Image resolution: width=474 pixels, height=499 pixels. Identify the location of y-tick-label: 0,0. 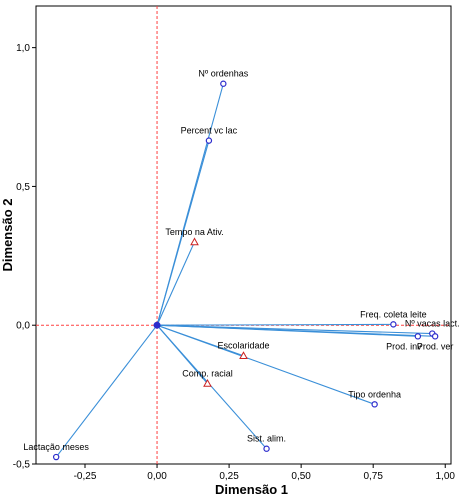
(23, 326).